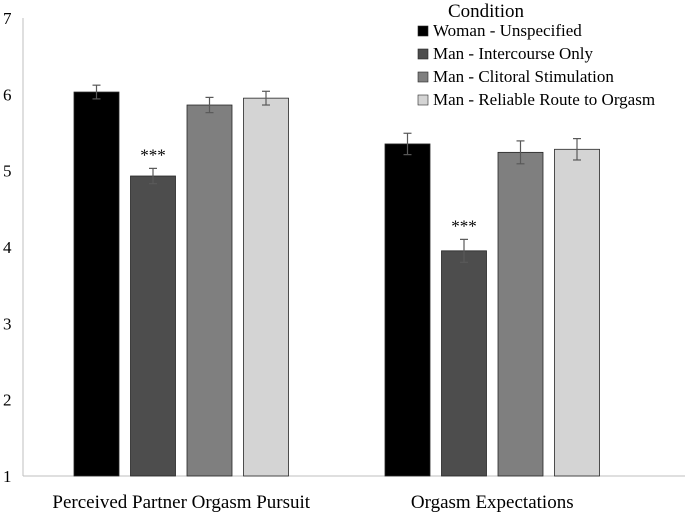 This screenshot has height=516, width=685. What do you see at coordinates (7, 171) in the screenshot?
I see `y-tick-label: 5` at bounding box center [7, 171].